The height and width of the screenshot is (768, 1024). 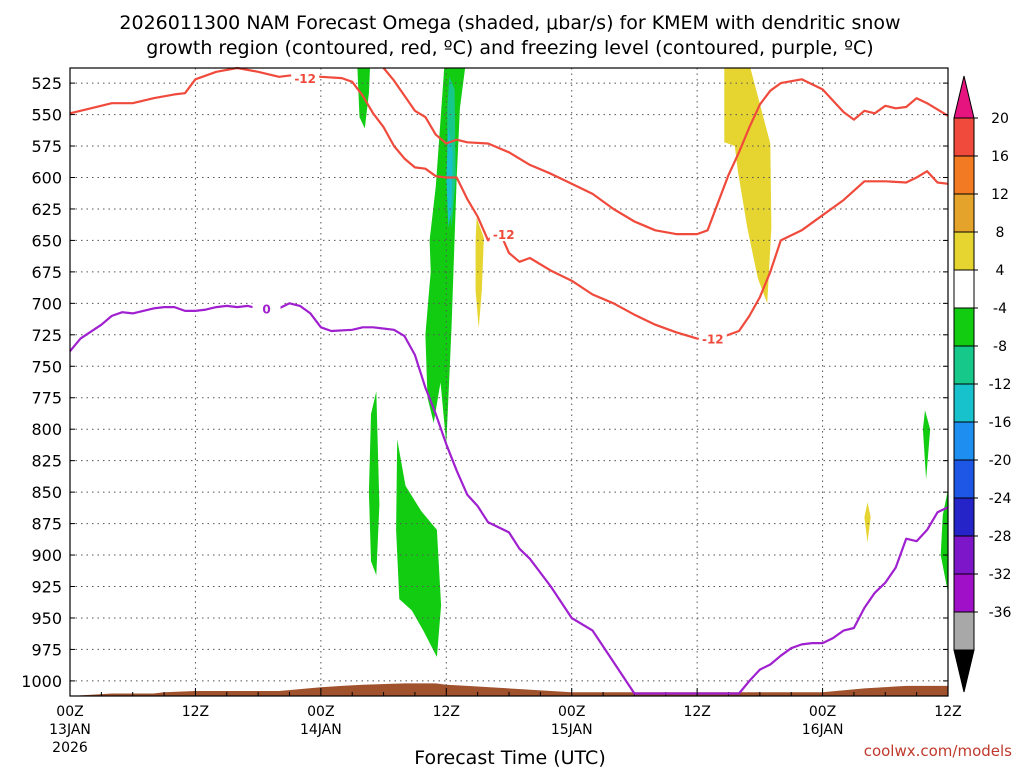 I want to click on y-tick-label: 850, so click(x=46, y=492).